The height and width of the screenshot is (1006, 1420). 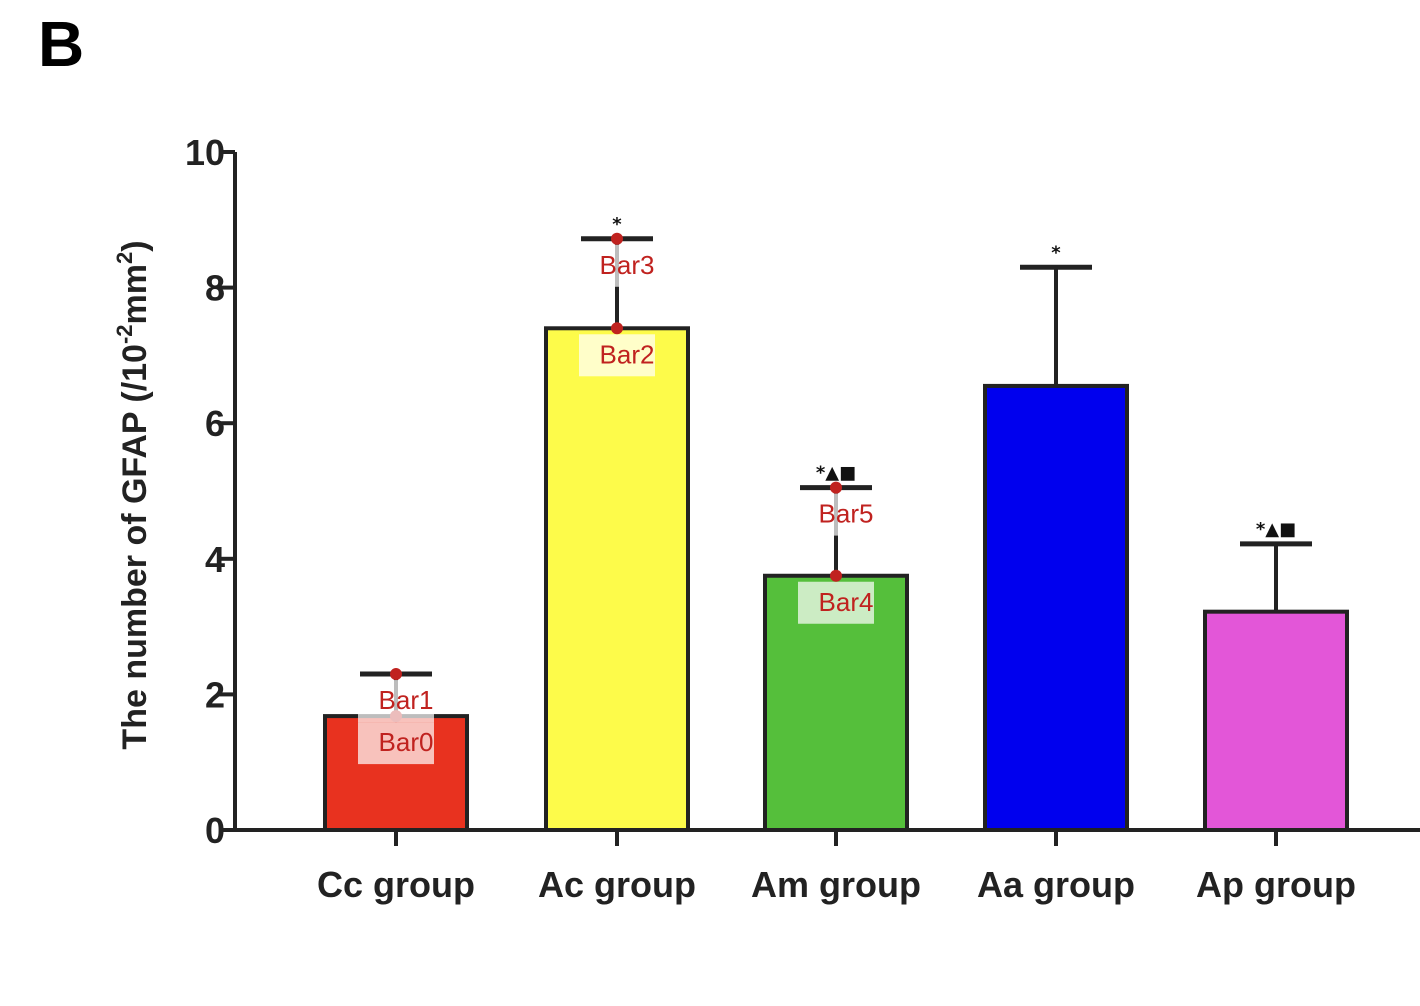 I want to click on significance-mark-4: *▲■, so click(x=1276, y=529).